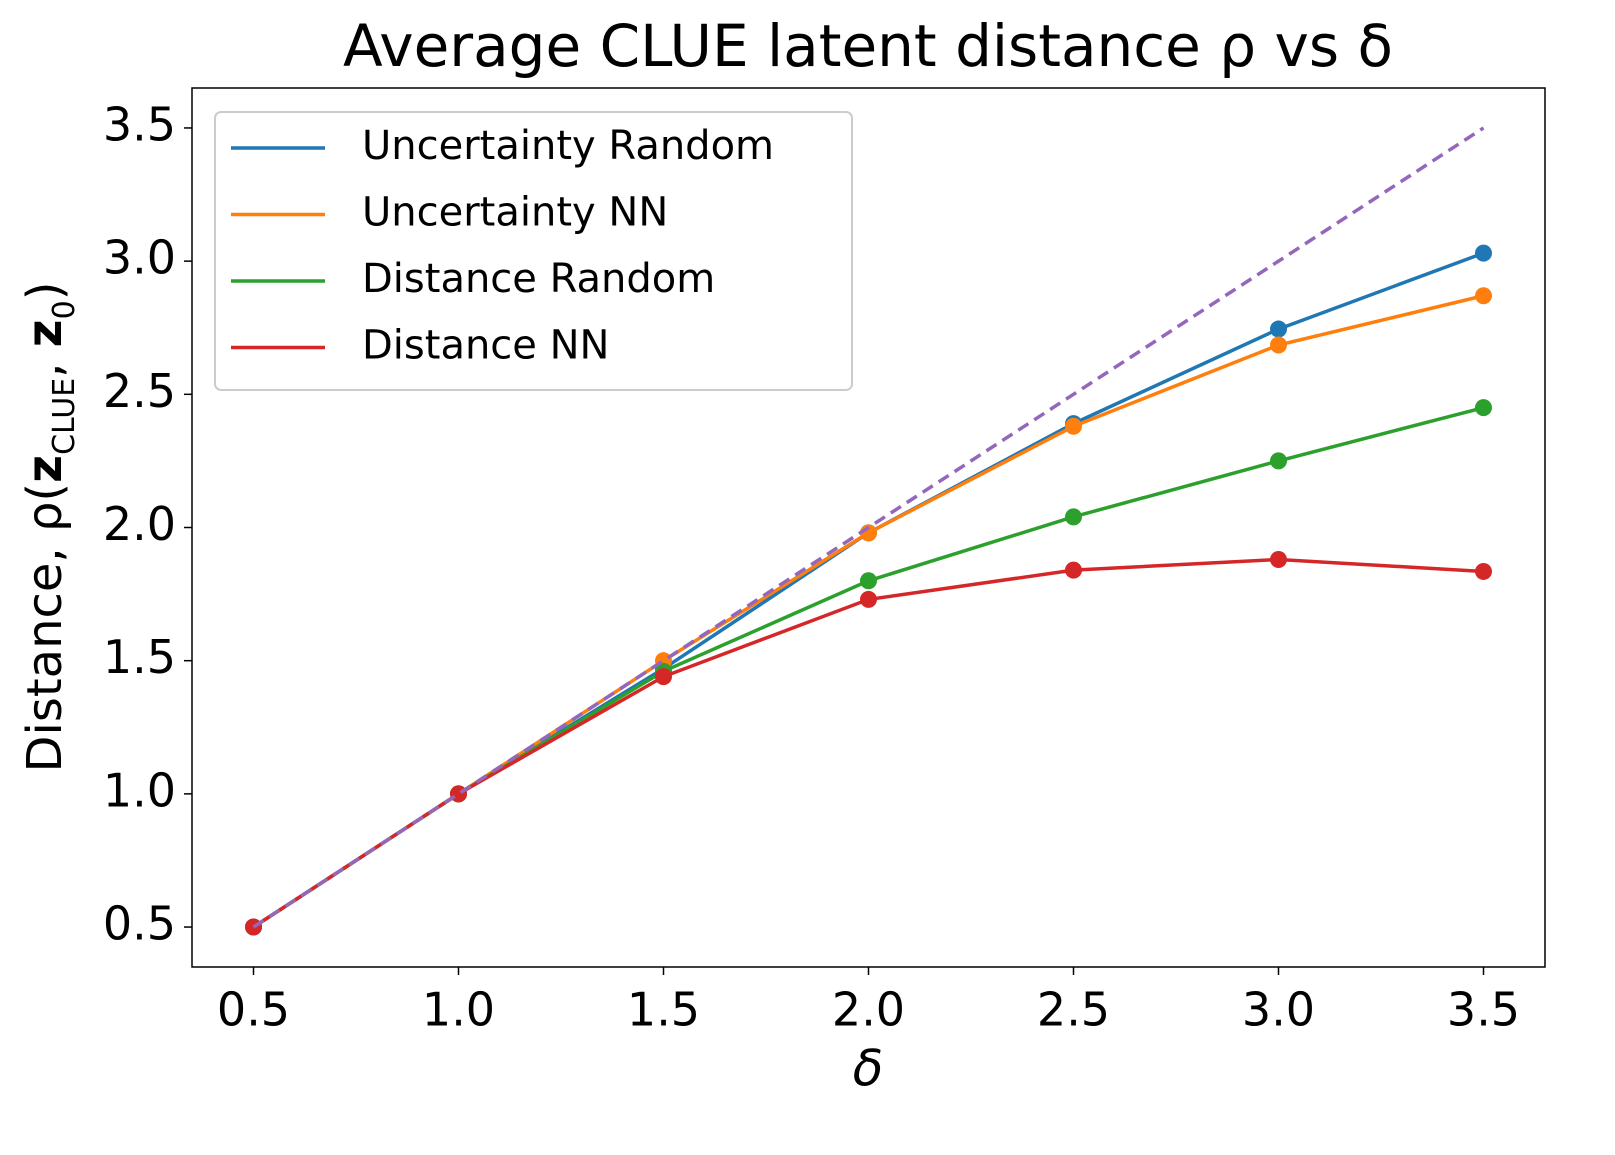  What do you see at coordinates (663, 1010) in the screenshot?
I see `x-tick-label: 1.5` at bounding box center [663, 1010].